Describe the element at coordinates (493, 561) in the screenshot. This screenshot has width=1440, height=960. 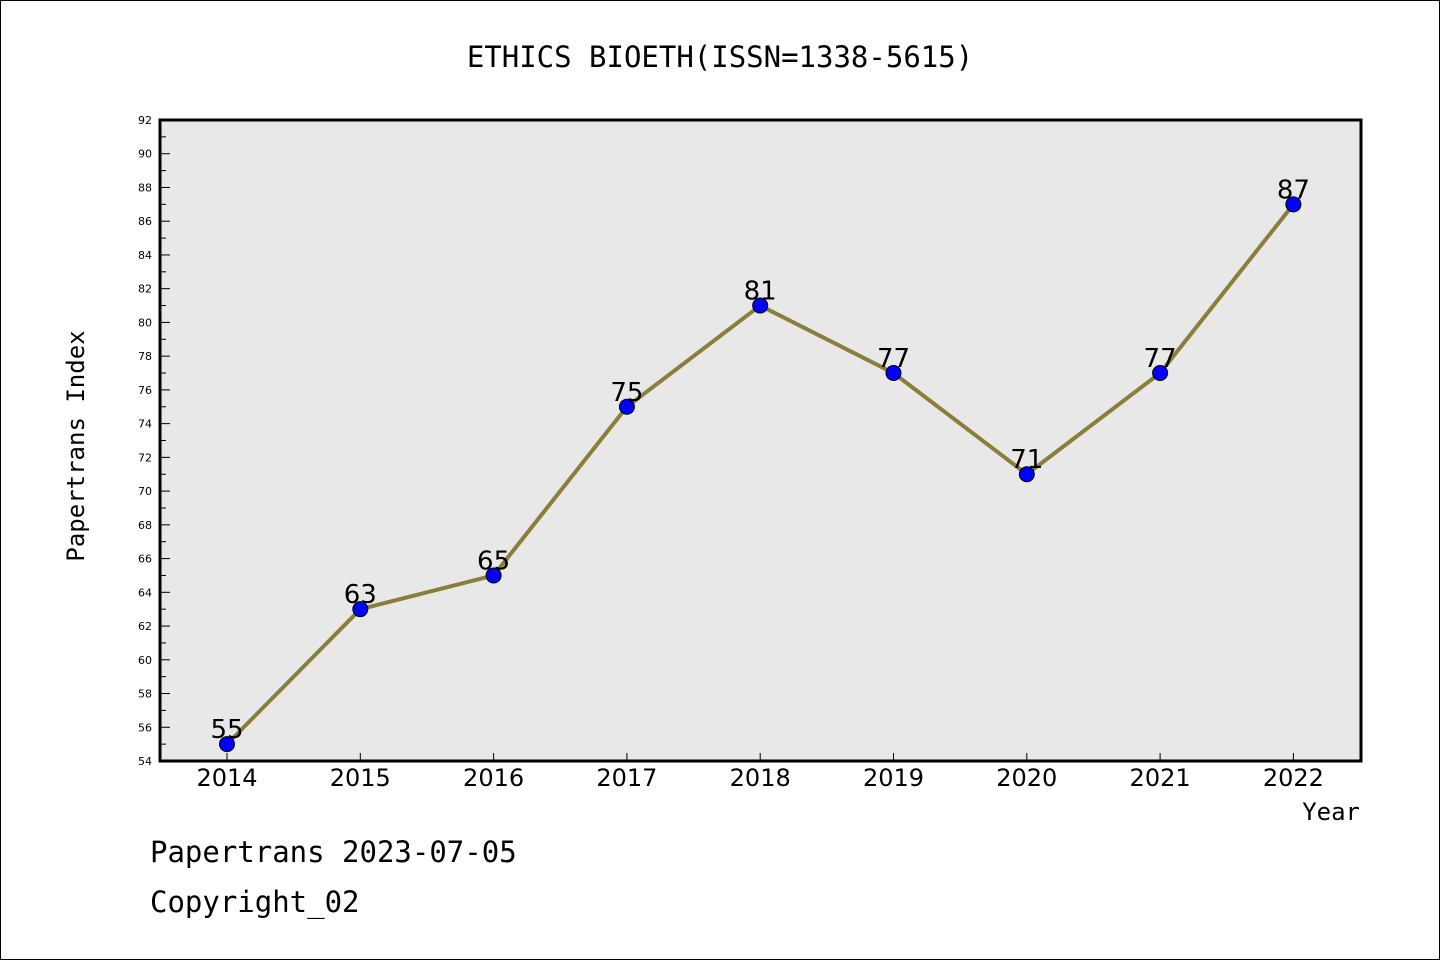
I see `data-label: 65` at that location.